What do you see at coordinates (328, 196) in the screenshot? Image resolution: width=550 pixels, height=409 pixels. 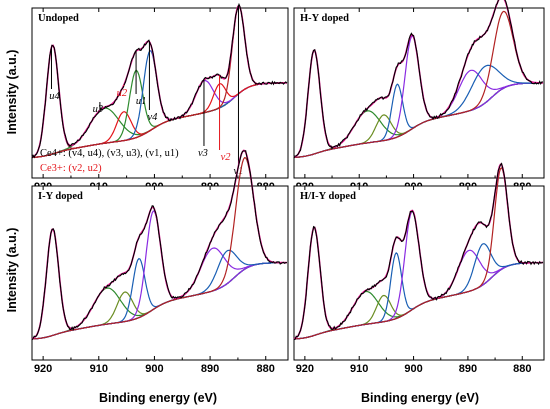 I see `panel-title: H/I-Y doped` at bounding box center [328, 196].